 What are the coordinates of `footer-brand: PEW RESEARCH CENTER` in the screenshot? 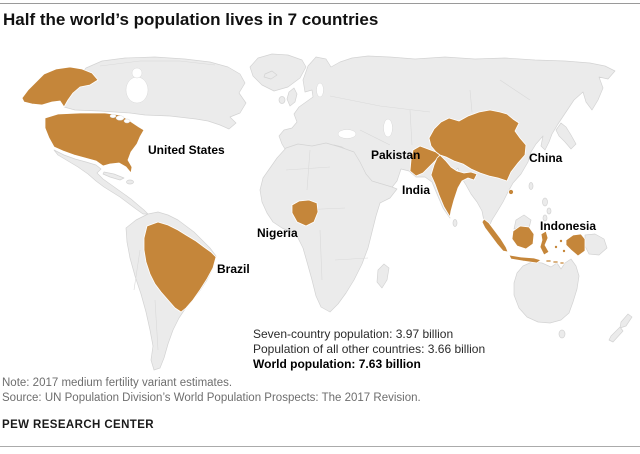 It's located at (78, 425).